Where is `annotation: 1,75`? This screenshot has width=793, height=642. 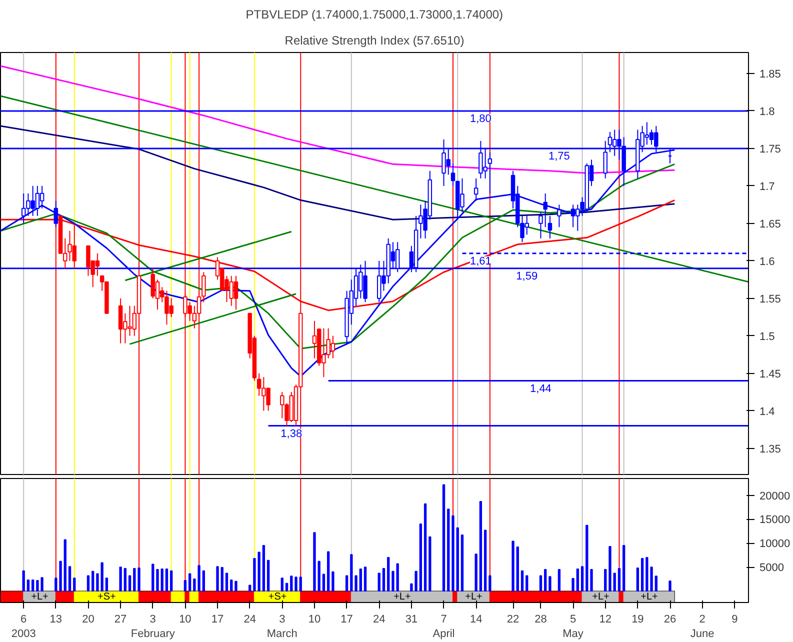
annotation: 1,75 is located at coordinates (559, 156).